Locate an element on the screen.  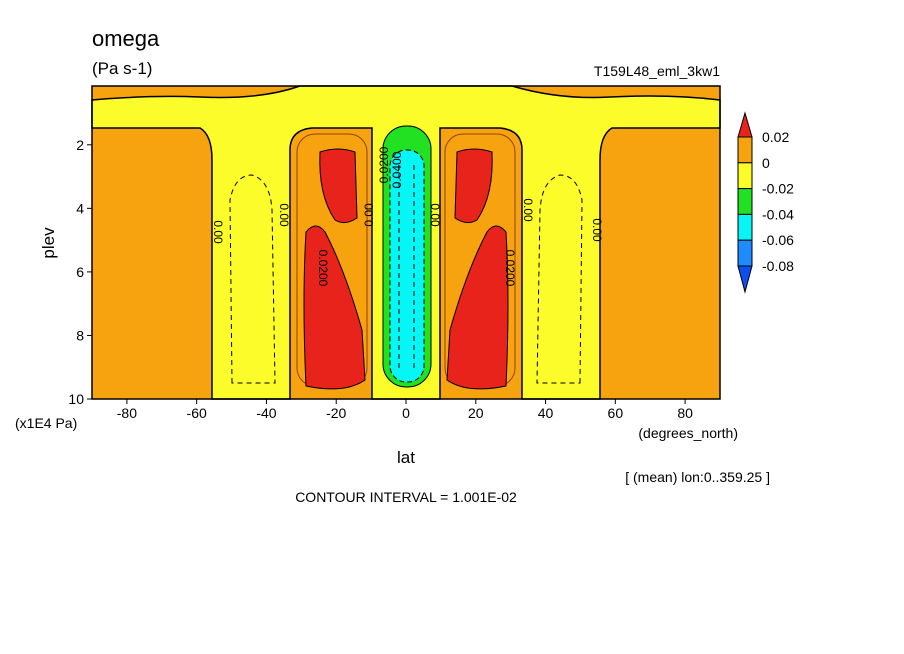
x-tick-label: -60 is located at coordinates (197, 413).